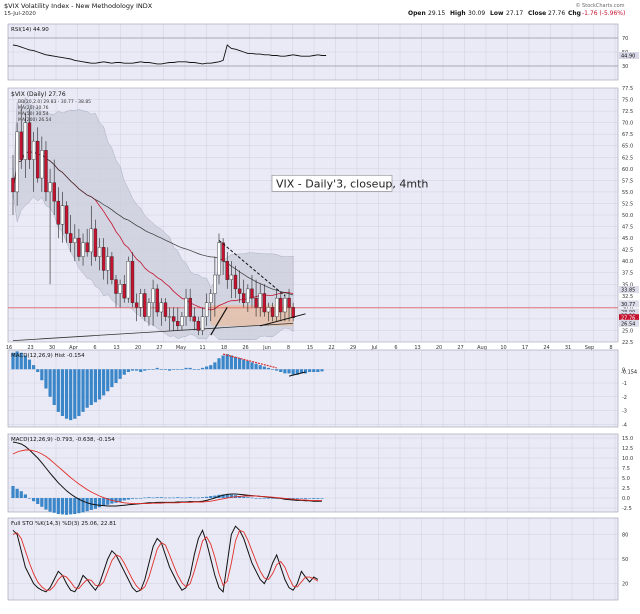 The height and width of the screenshot is (614, 640). What do you see at coordinates (33, 114) in the screenshot?
I see `price-legend-item: MA(50) 30.54` at bounding box center [33, 114].